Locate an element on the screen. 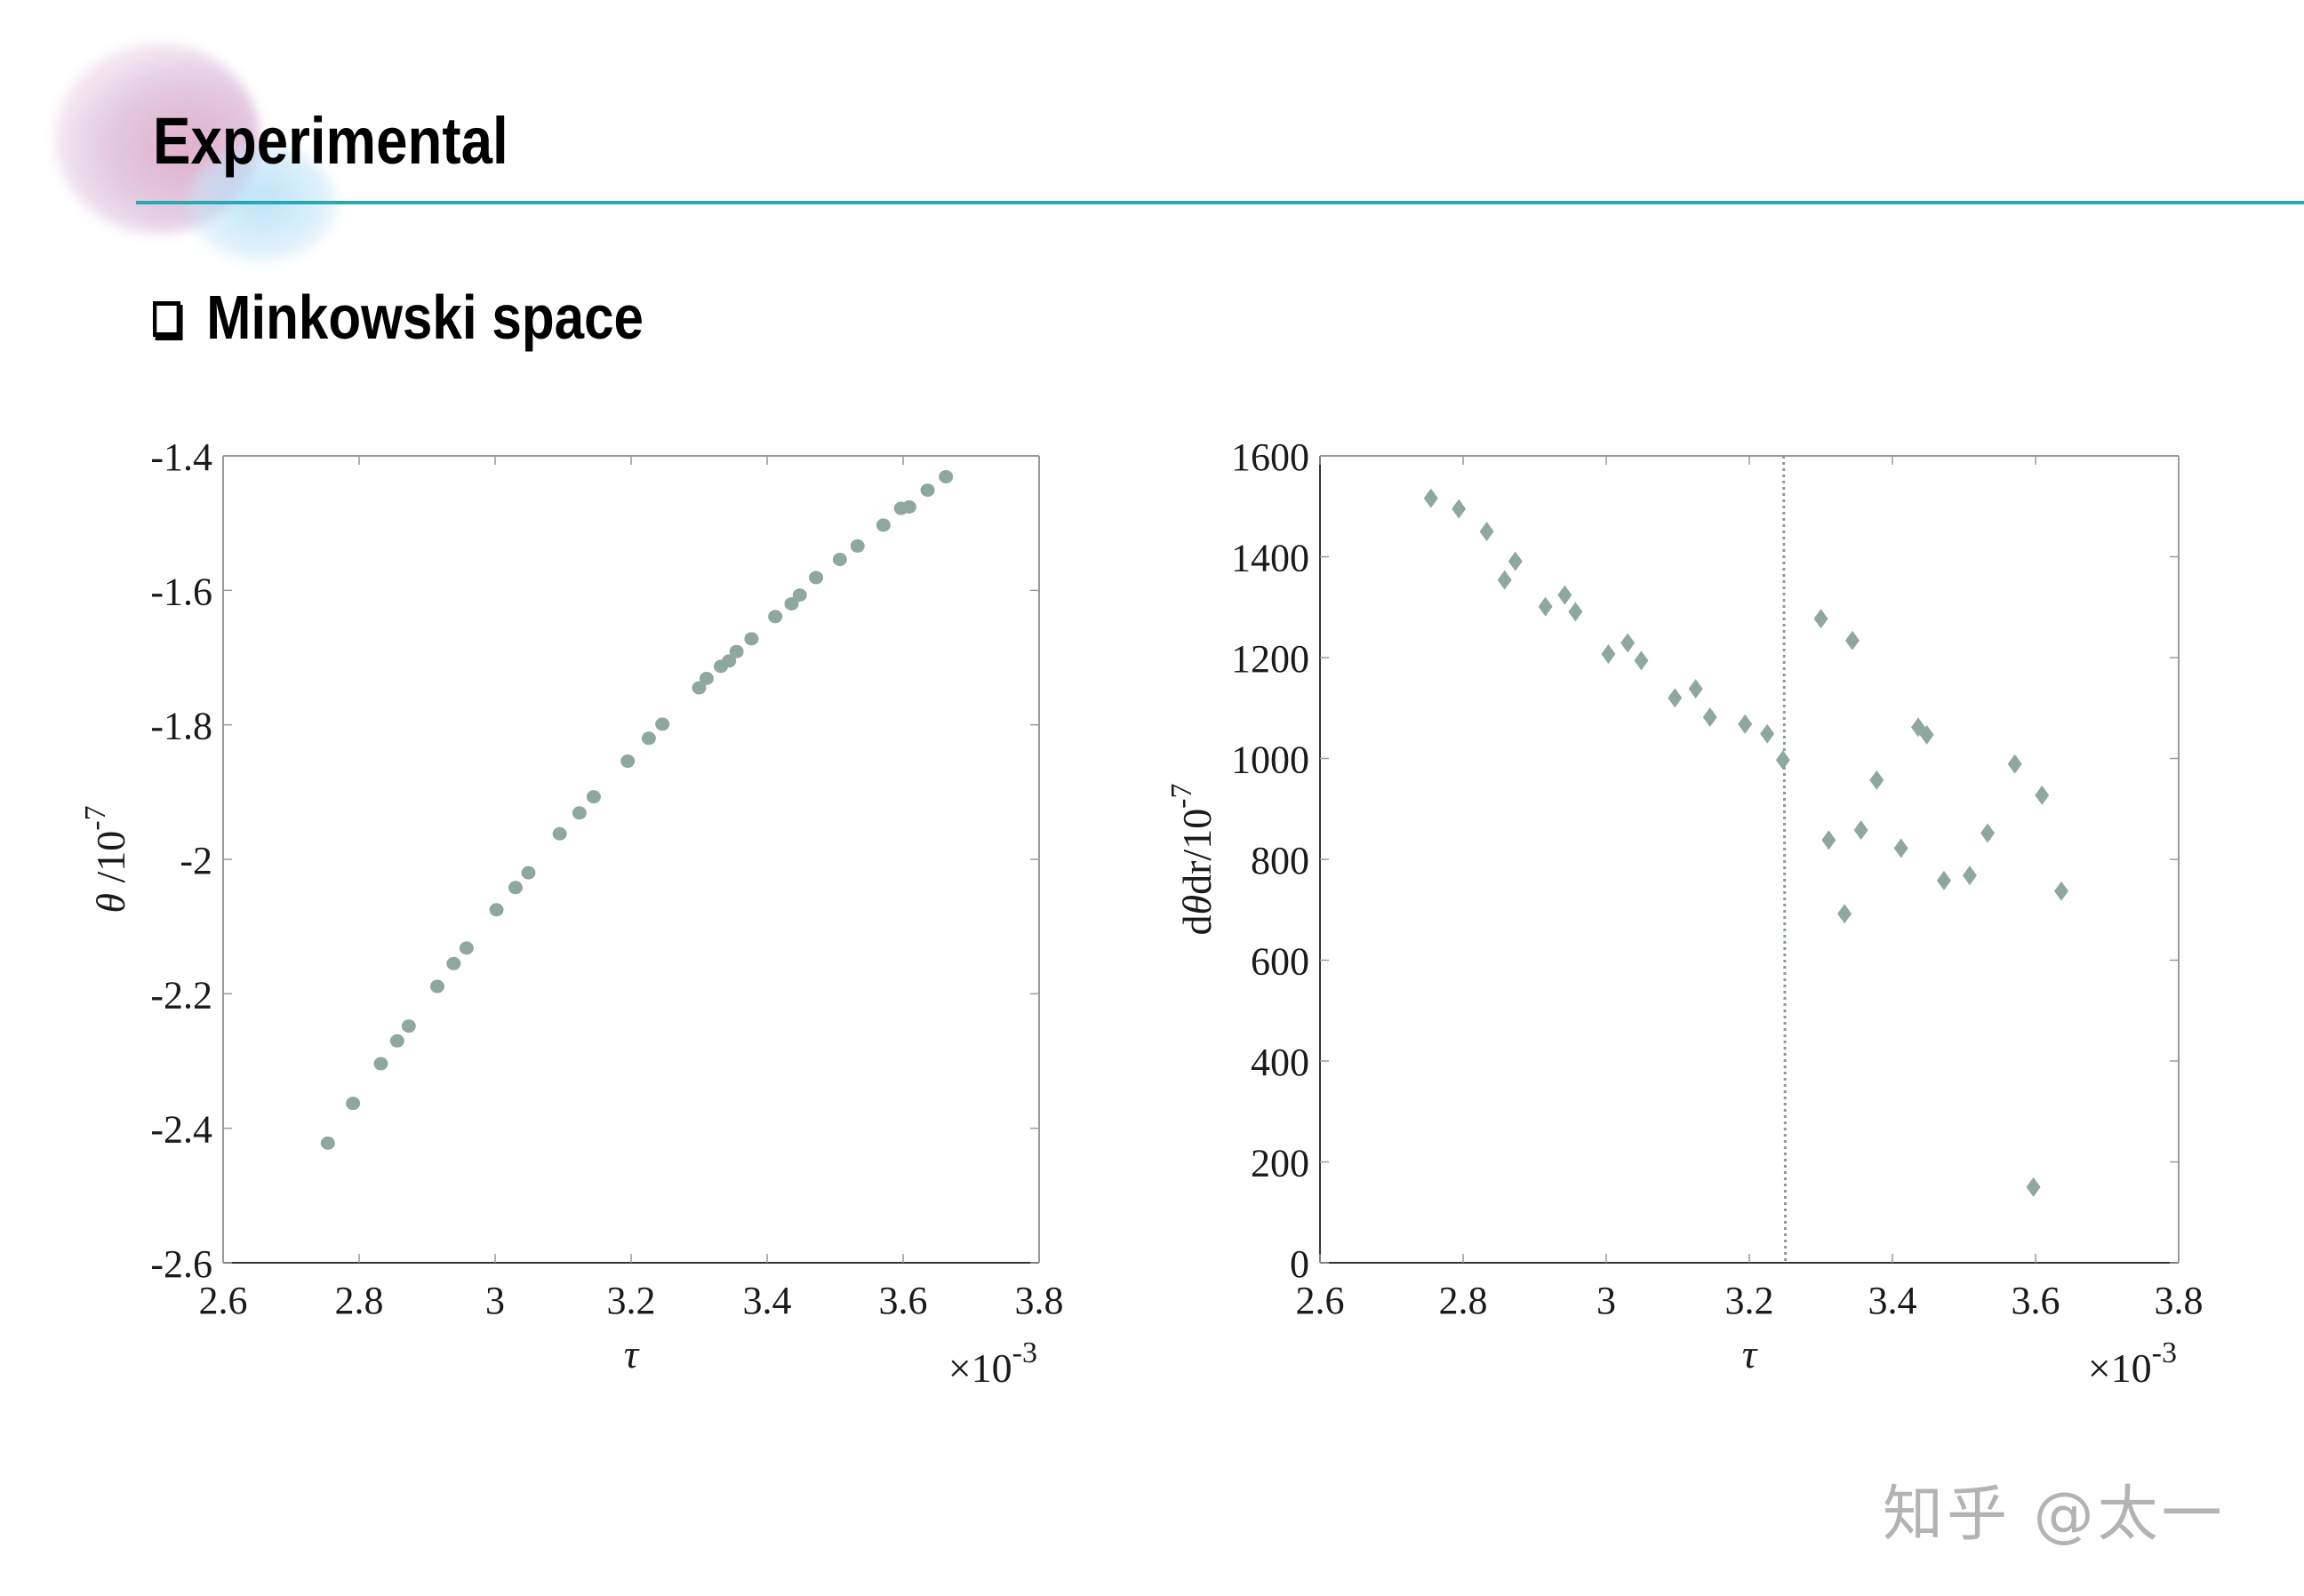 This screenshot has height=1596, width=2304. y-tick-label: -2.4 is located at coordinates (181, 1130).